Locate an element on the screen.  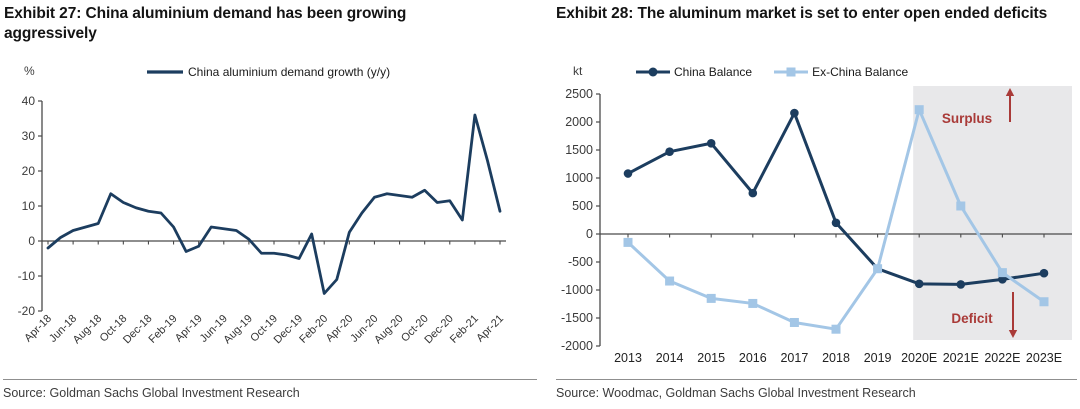
line-swatch-icon is located at coordinates (165, 72).